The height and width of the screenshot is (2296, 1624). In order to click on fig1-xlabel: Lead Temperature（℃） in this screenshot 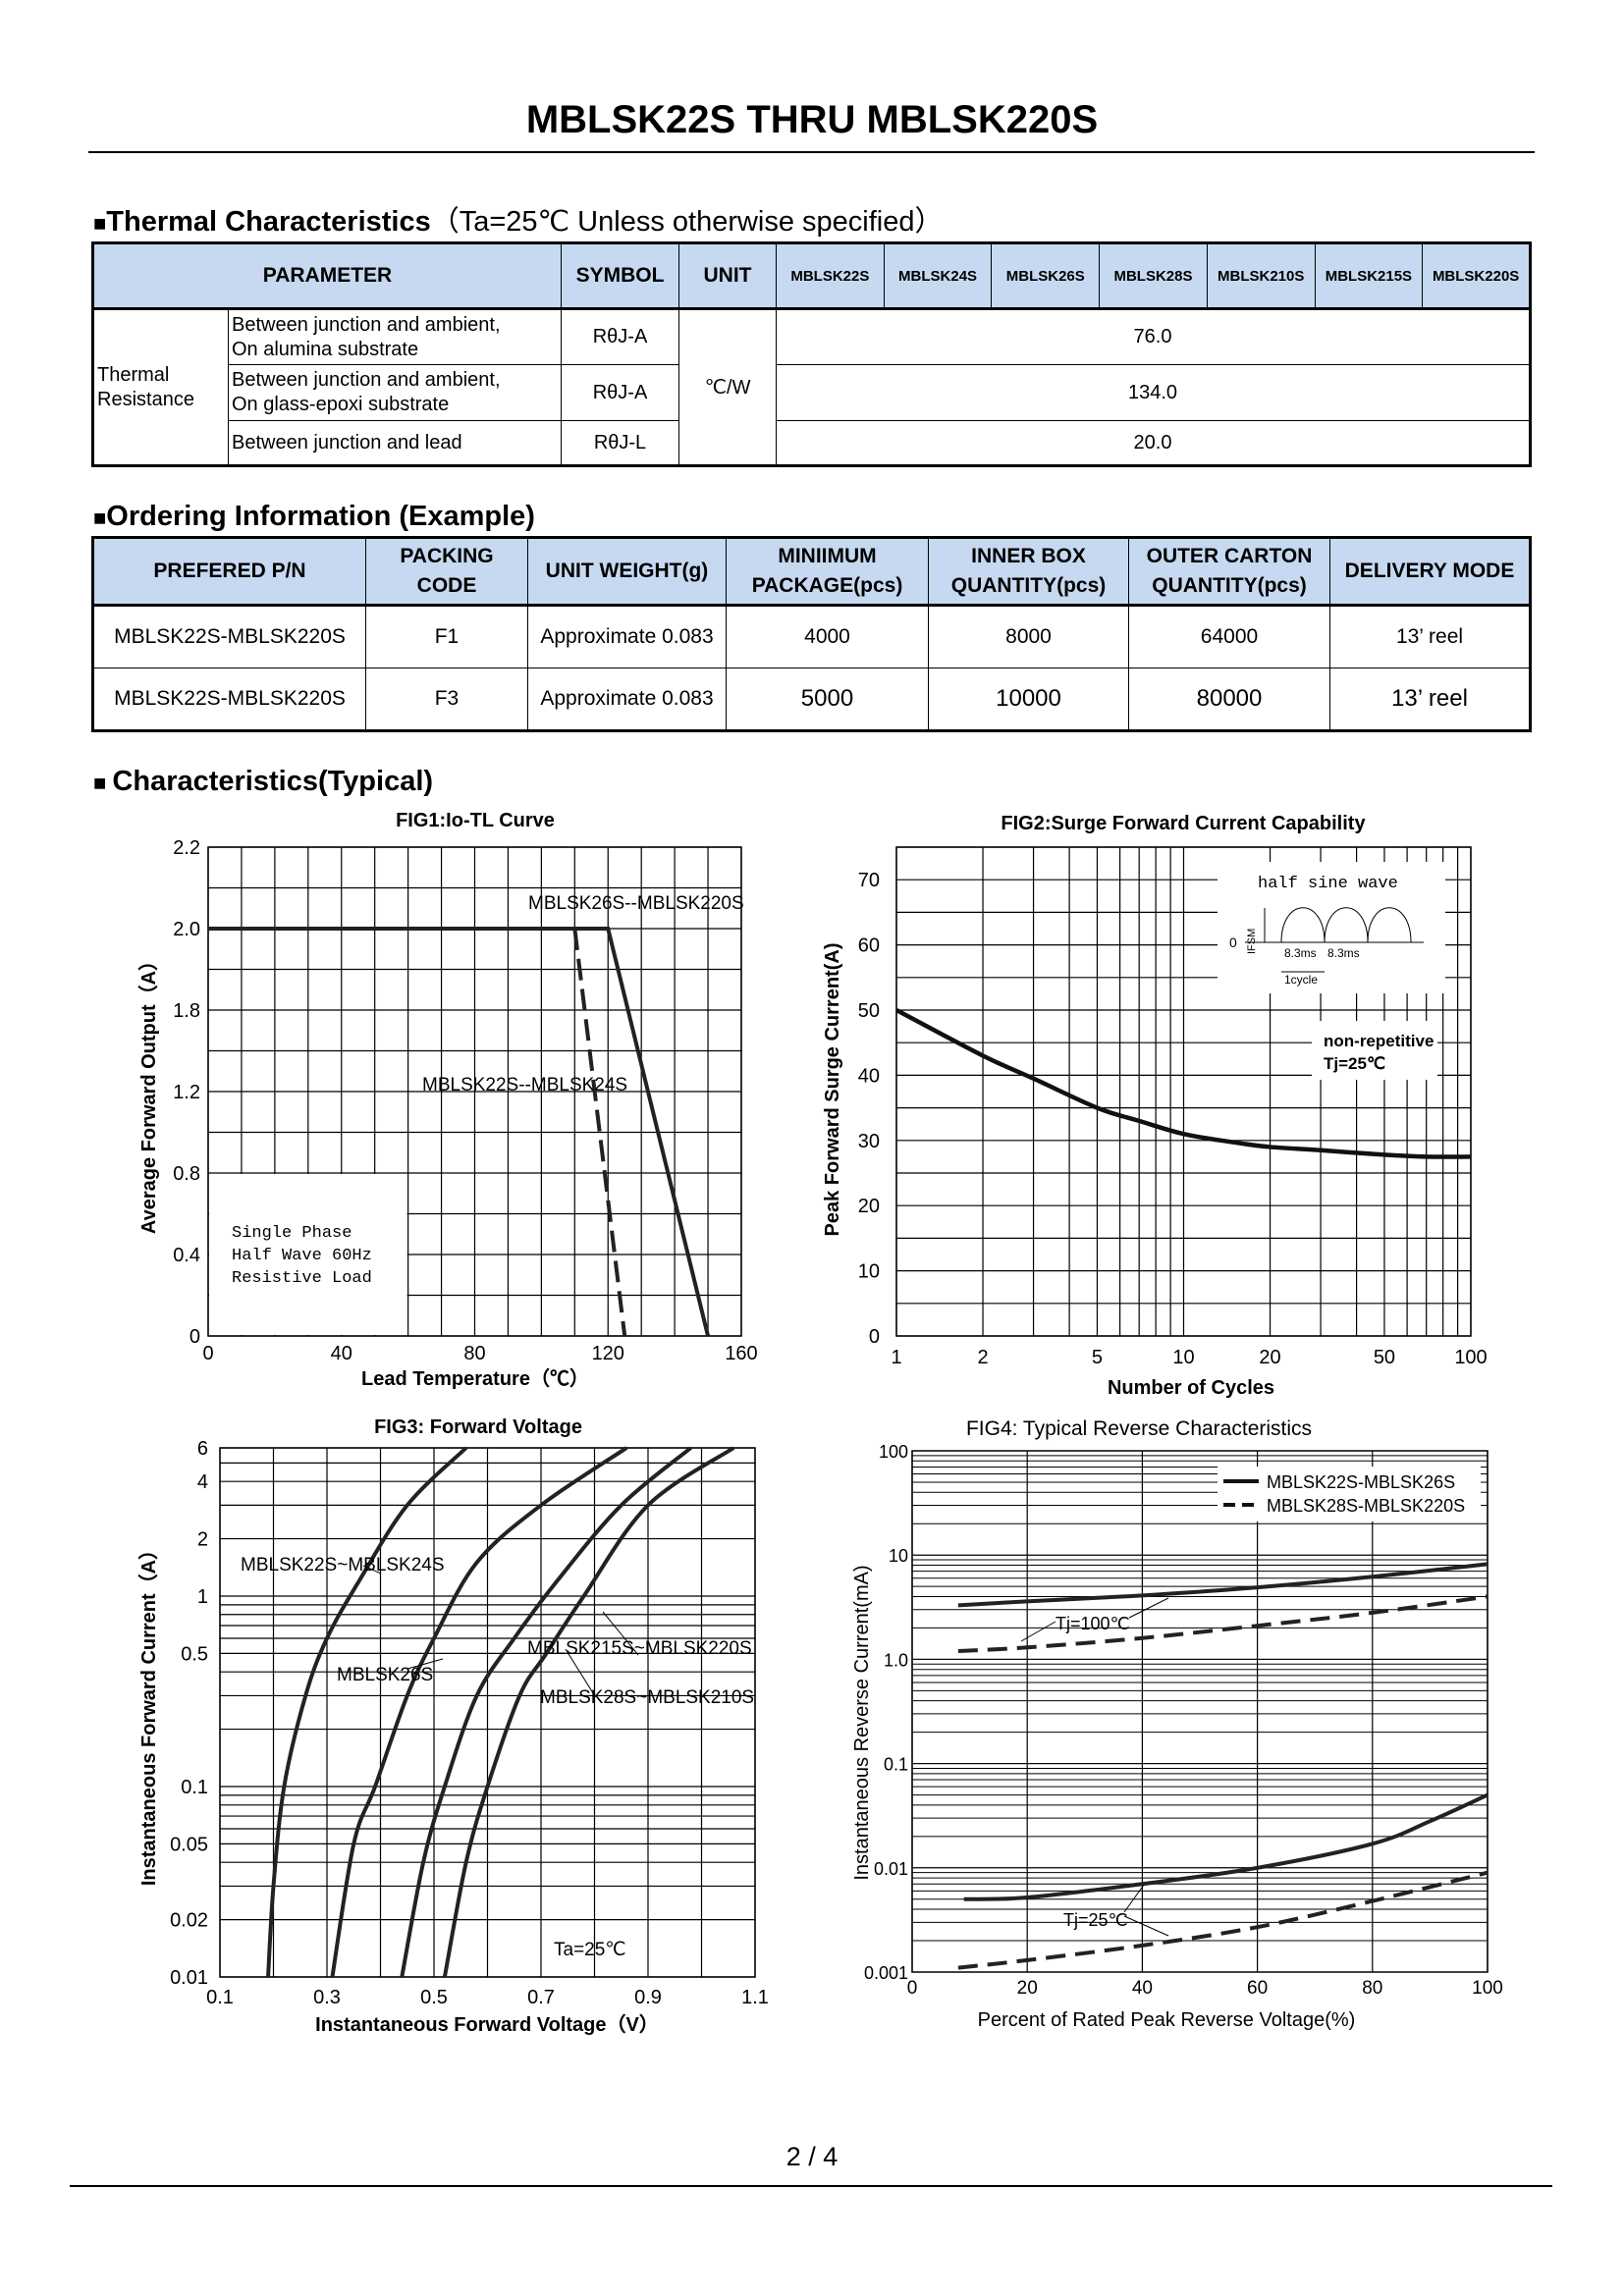, I will do `click(475, 1378)`.